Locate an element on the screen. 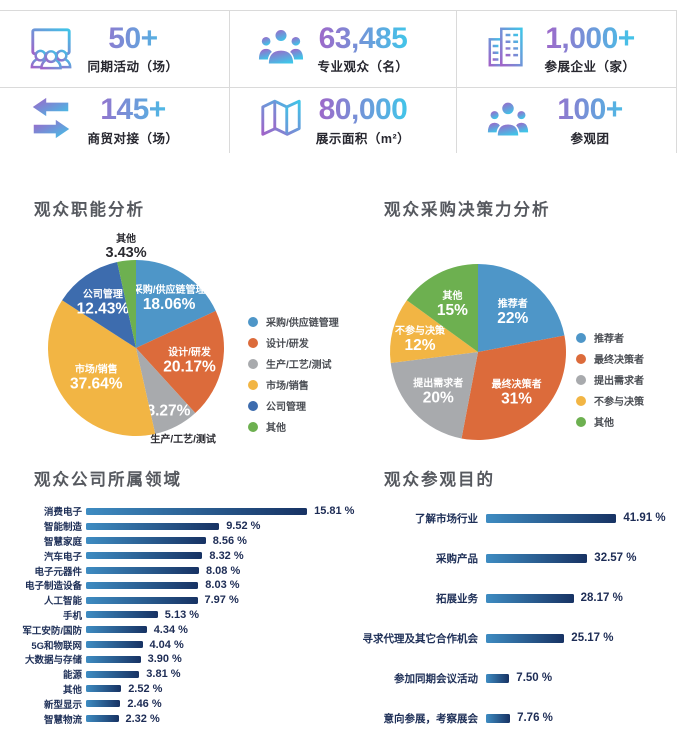 This screenshot has height=752, width=681. stat-value: 1,000+ is located at coordinates (590, 39).